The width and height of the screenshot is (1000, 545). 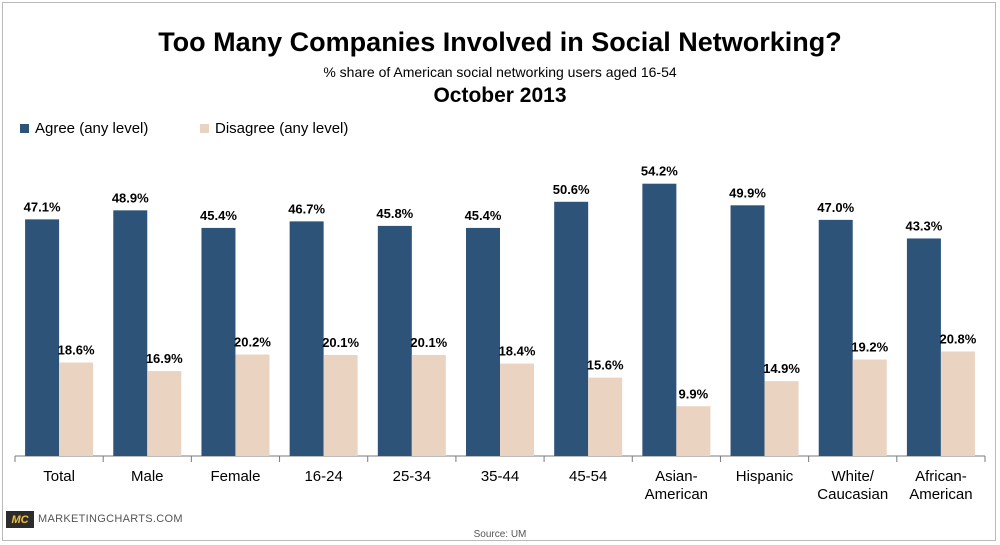 What do you see at coordinates (110, 519) in the screenshot?
I see `footer-brand: MARKETINGCHARTS.COM` at bounding box center [110, 519].